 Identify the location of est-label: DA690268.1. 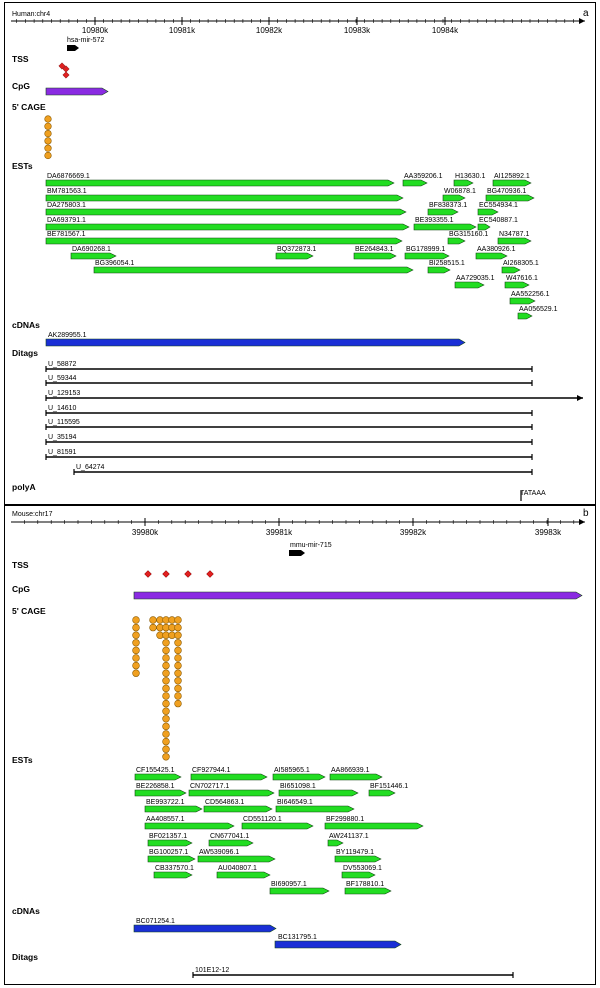
(91, 249).